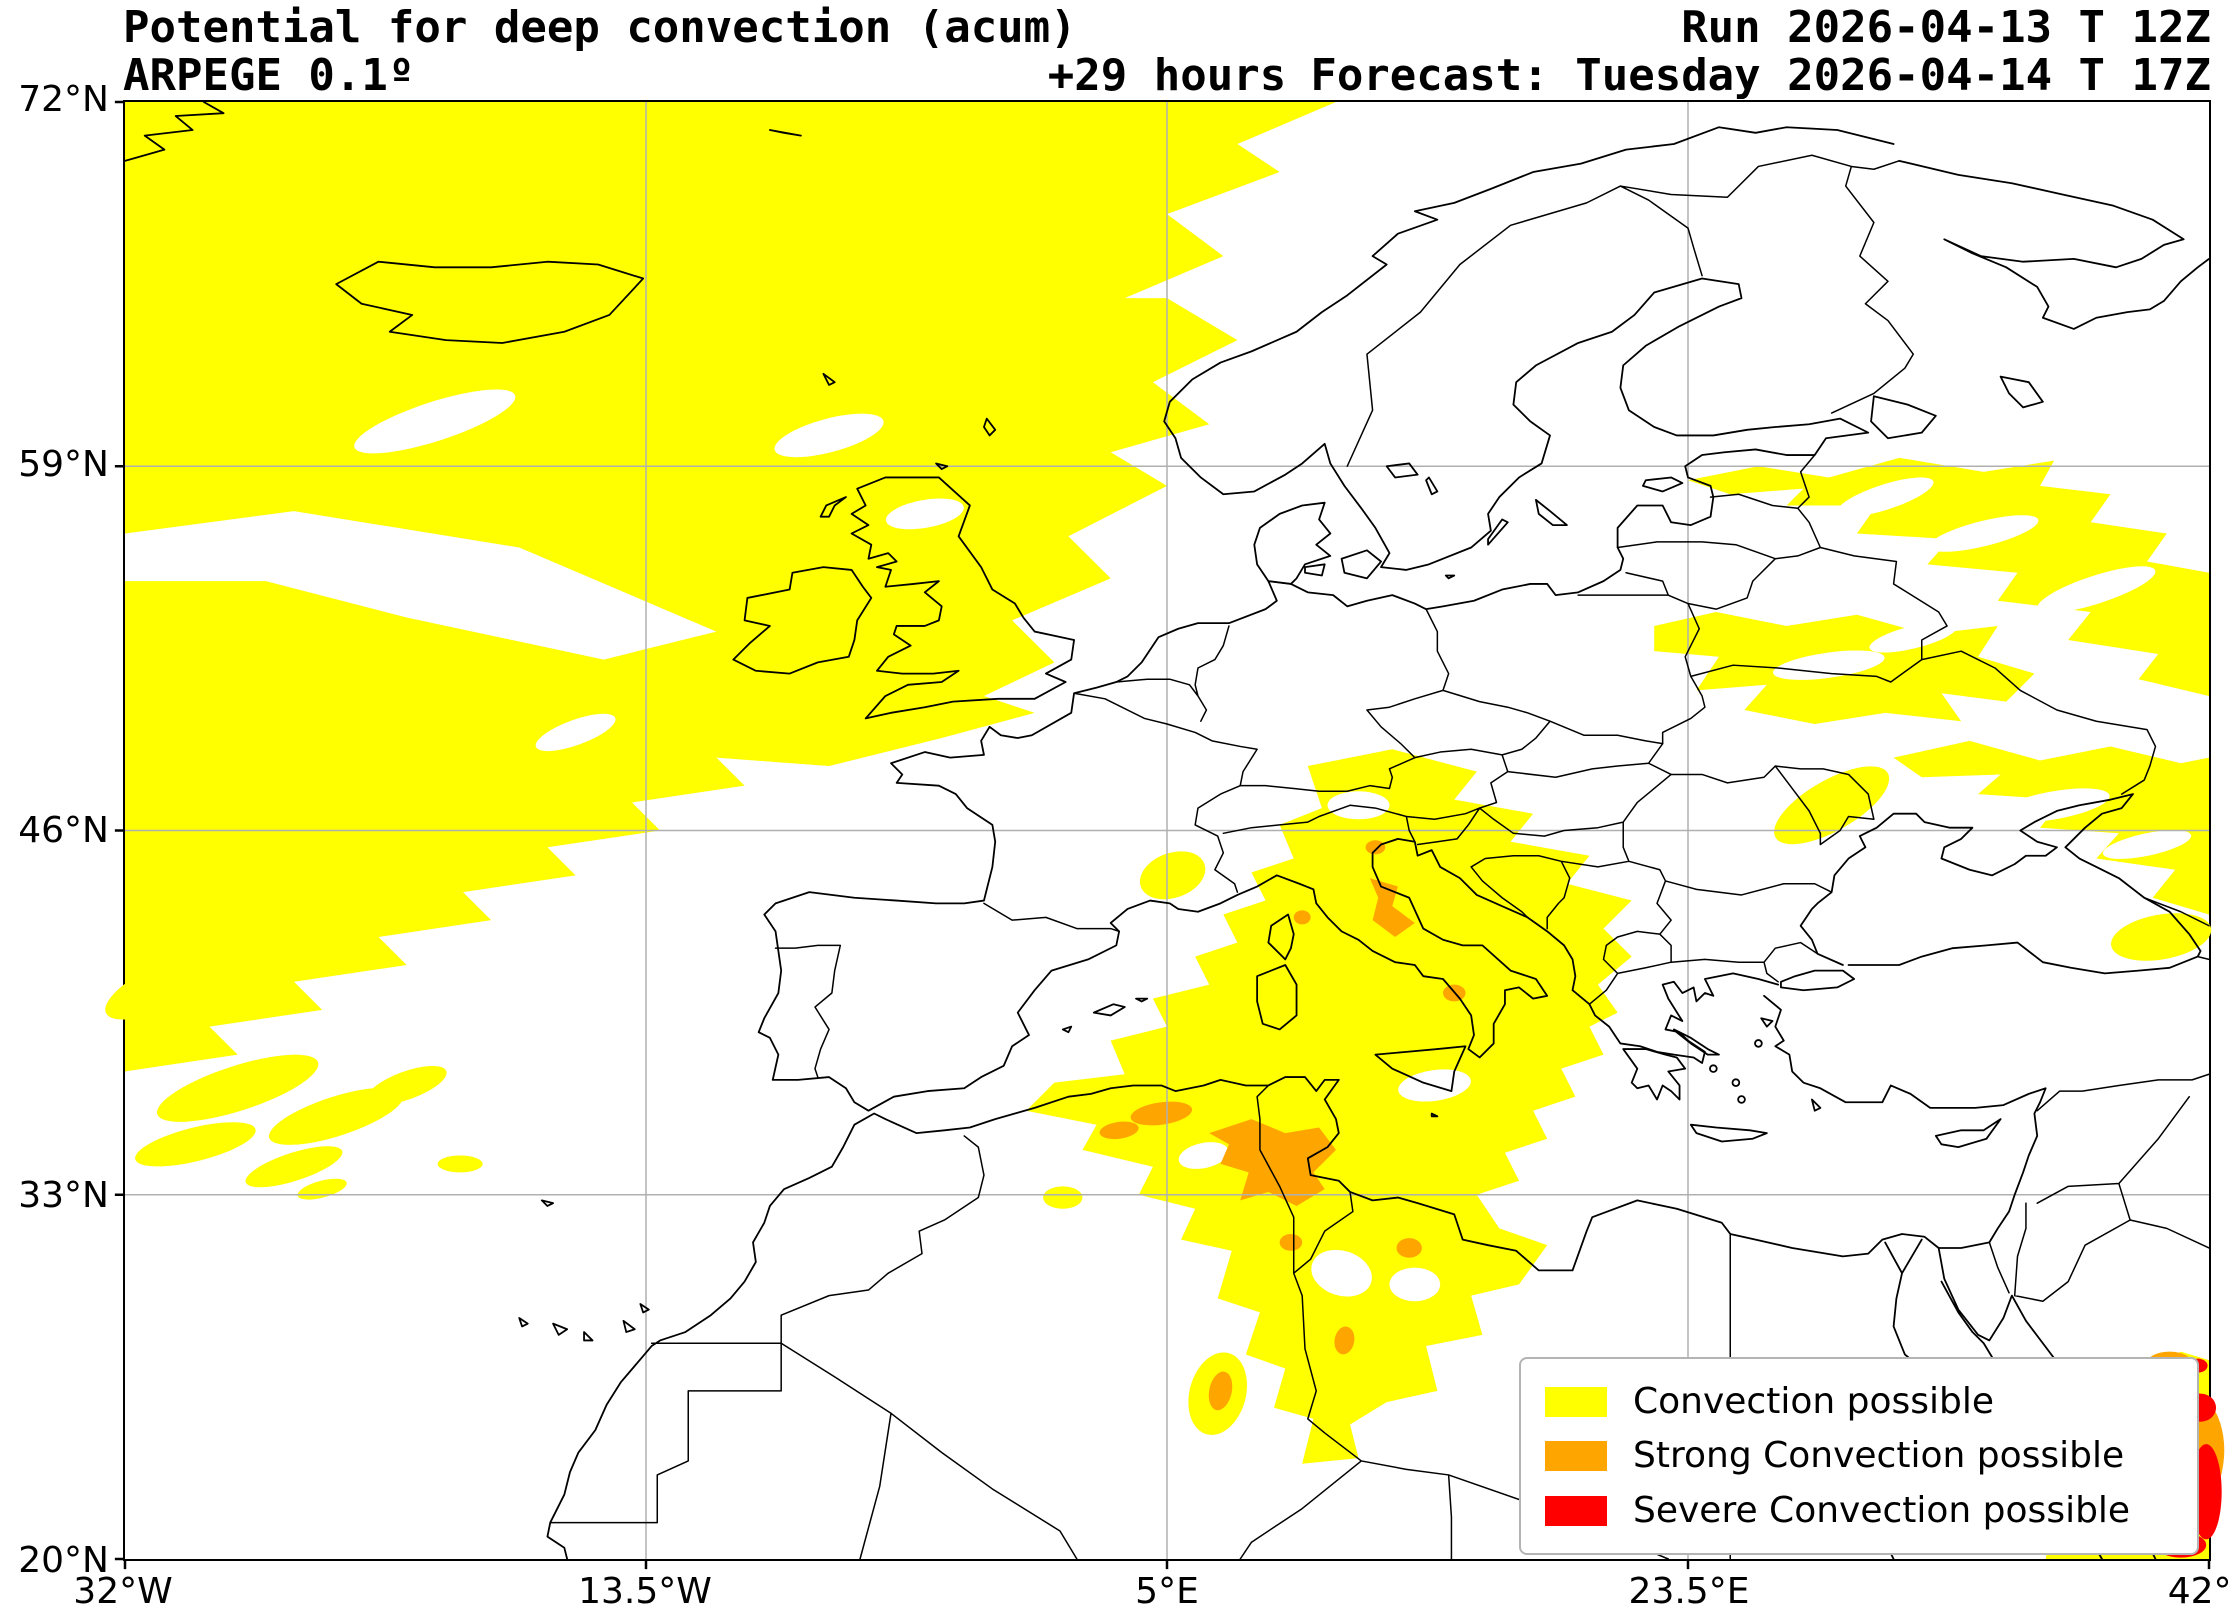 The width and height of the screenshot is (2233, 1612). Describe the element at coordinates (1272, 1162) in the screenshot. I see `strong-convection-algeria-tunisia` at that location.